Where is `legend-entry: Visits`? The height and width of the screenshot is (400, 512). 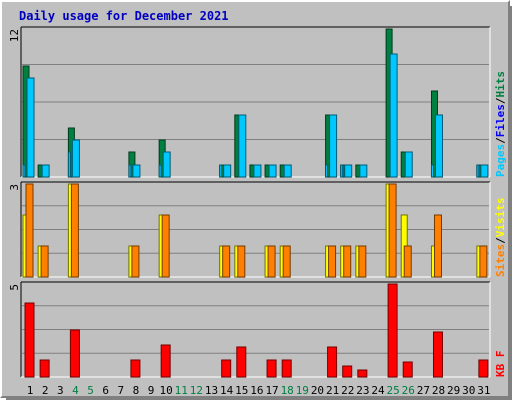 legend-entry: Visits is located at coordinates (500, 218).